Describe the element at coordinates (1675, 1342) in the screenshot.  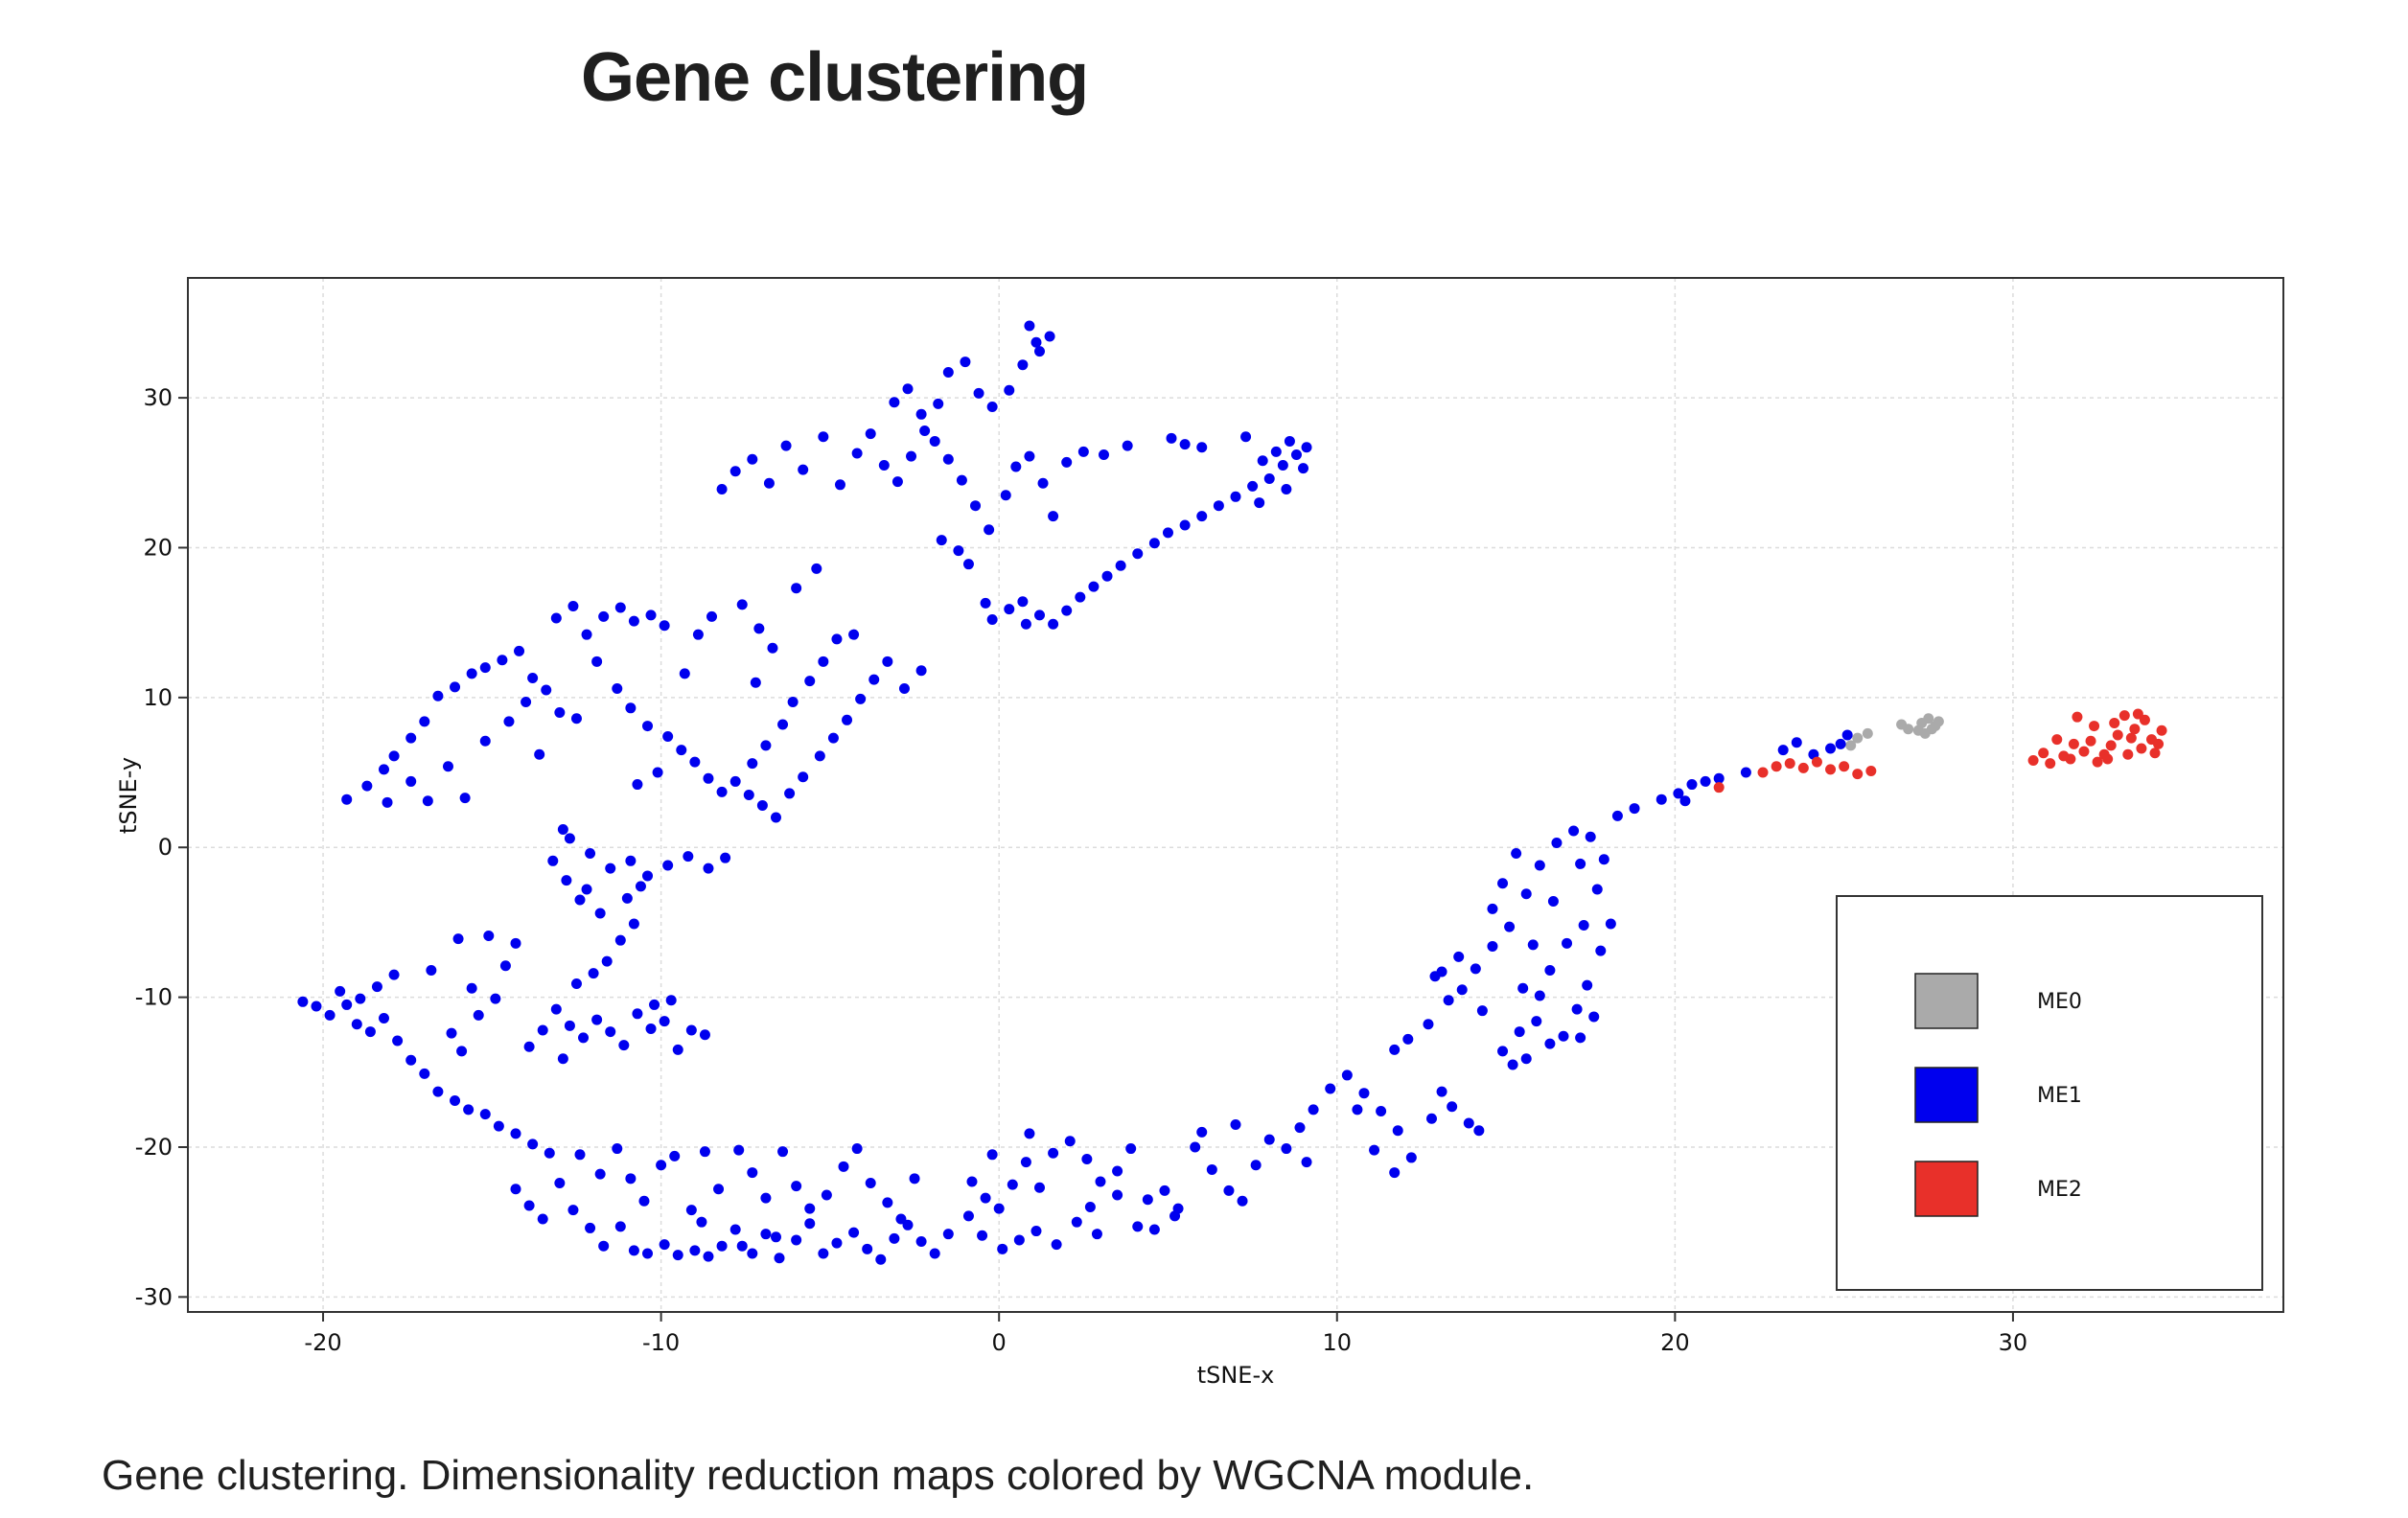
I see `x-tick-label: 20` at that location.